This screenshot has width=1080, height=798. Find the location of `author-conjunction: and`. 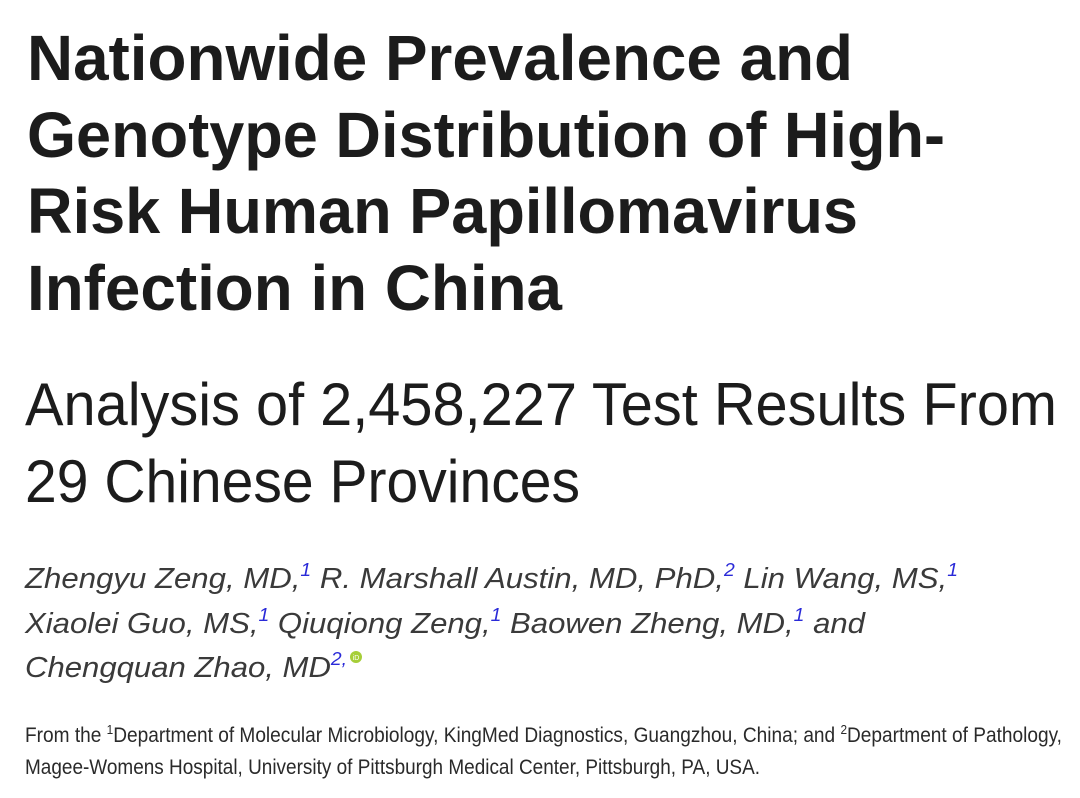

author-conjunction: and is located at coordinates (839, 624).